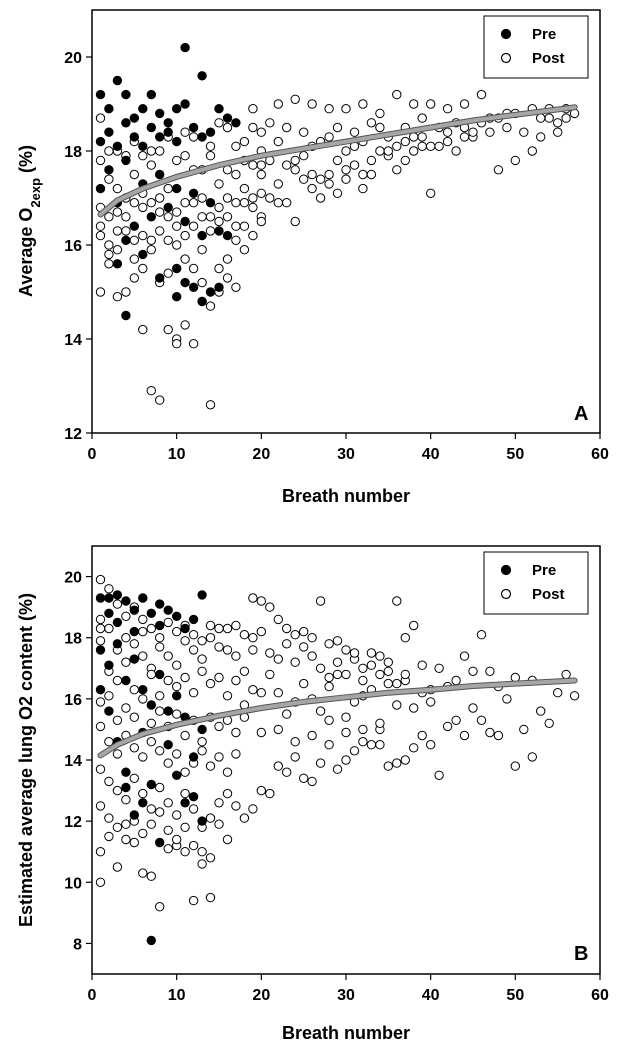 This screenshot has width=621, height=1046. Describe the element at coordinates (73, 761) in the screenshot. I see `y-tick-label: 14` at that location.